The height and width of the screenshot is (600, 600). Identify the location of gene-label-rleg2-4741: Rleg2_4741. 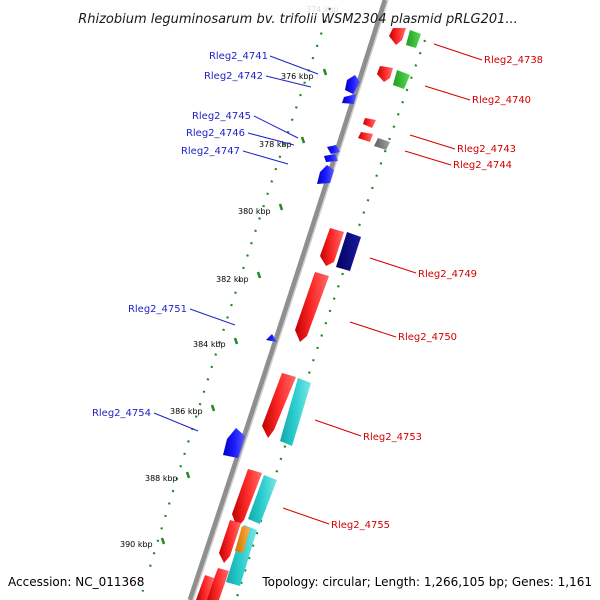
(238, 56).